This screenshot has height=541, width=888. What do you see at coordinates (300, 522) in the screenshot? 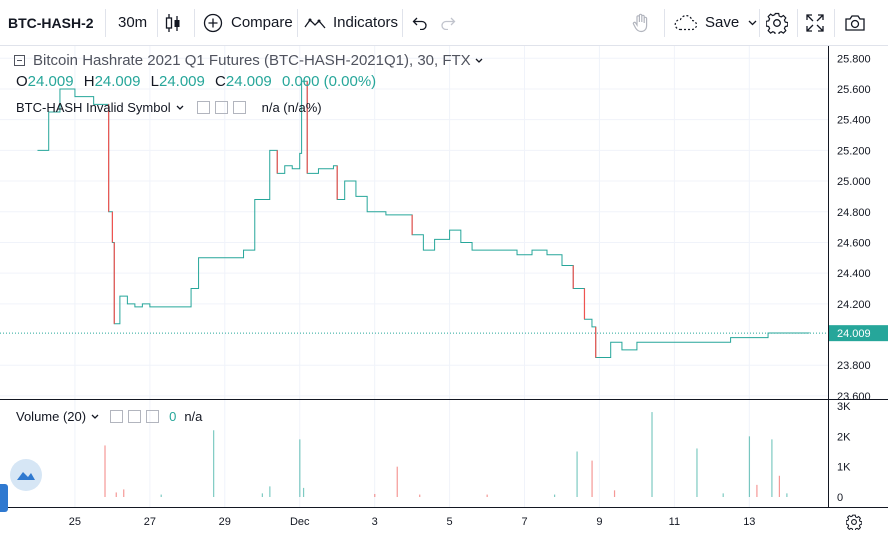
I see `time-tick-label: Dec` at bounding box center [300, 522].